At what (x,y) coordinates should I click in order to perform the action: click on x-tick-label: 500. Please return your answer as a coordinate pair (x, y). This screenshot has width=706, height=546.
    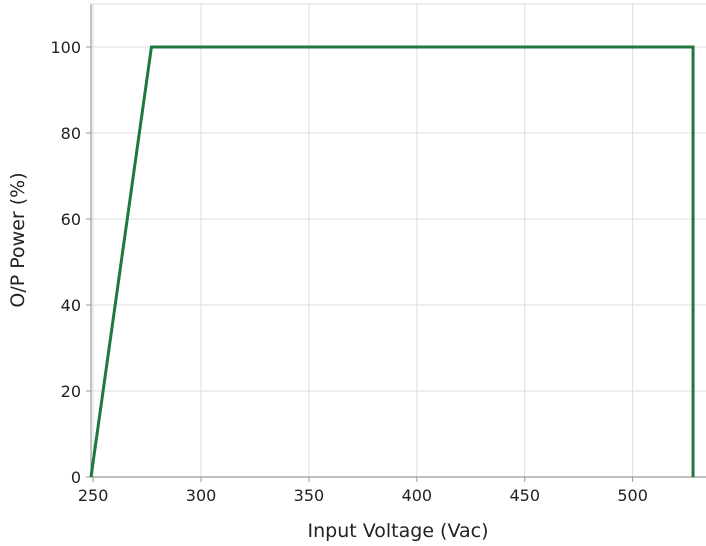
    Looking at the image, I should click on (632, 495).